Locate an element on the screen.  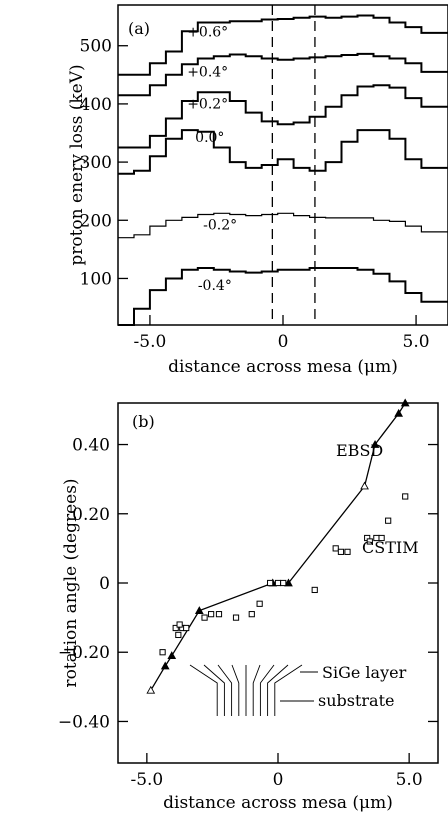
panel-b-x-tick-label: 0 is located at coordinates (278, 780).